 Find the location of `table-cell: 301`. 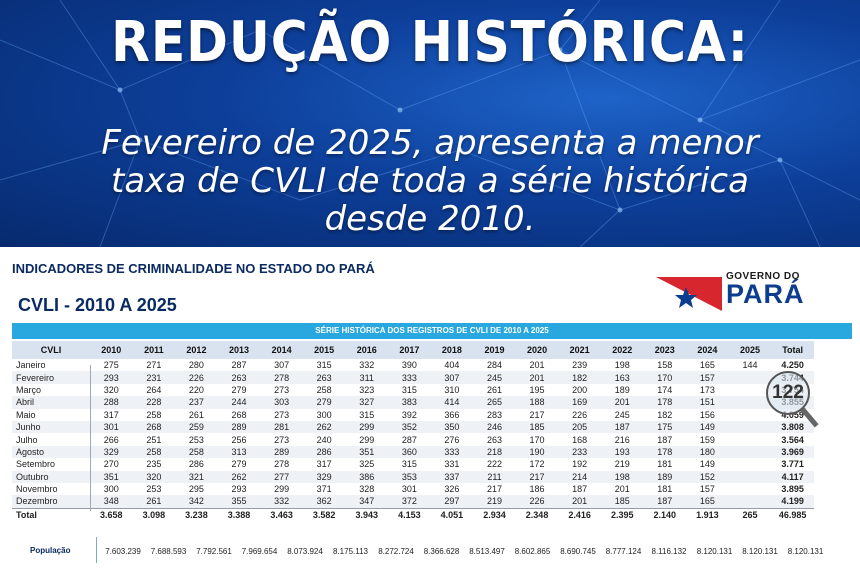

table-cell: 301 is located at coordinates (409, 489).